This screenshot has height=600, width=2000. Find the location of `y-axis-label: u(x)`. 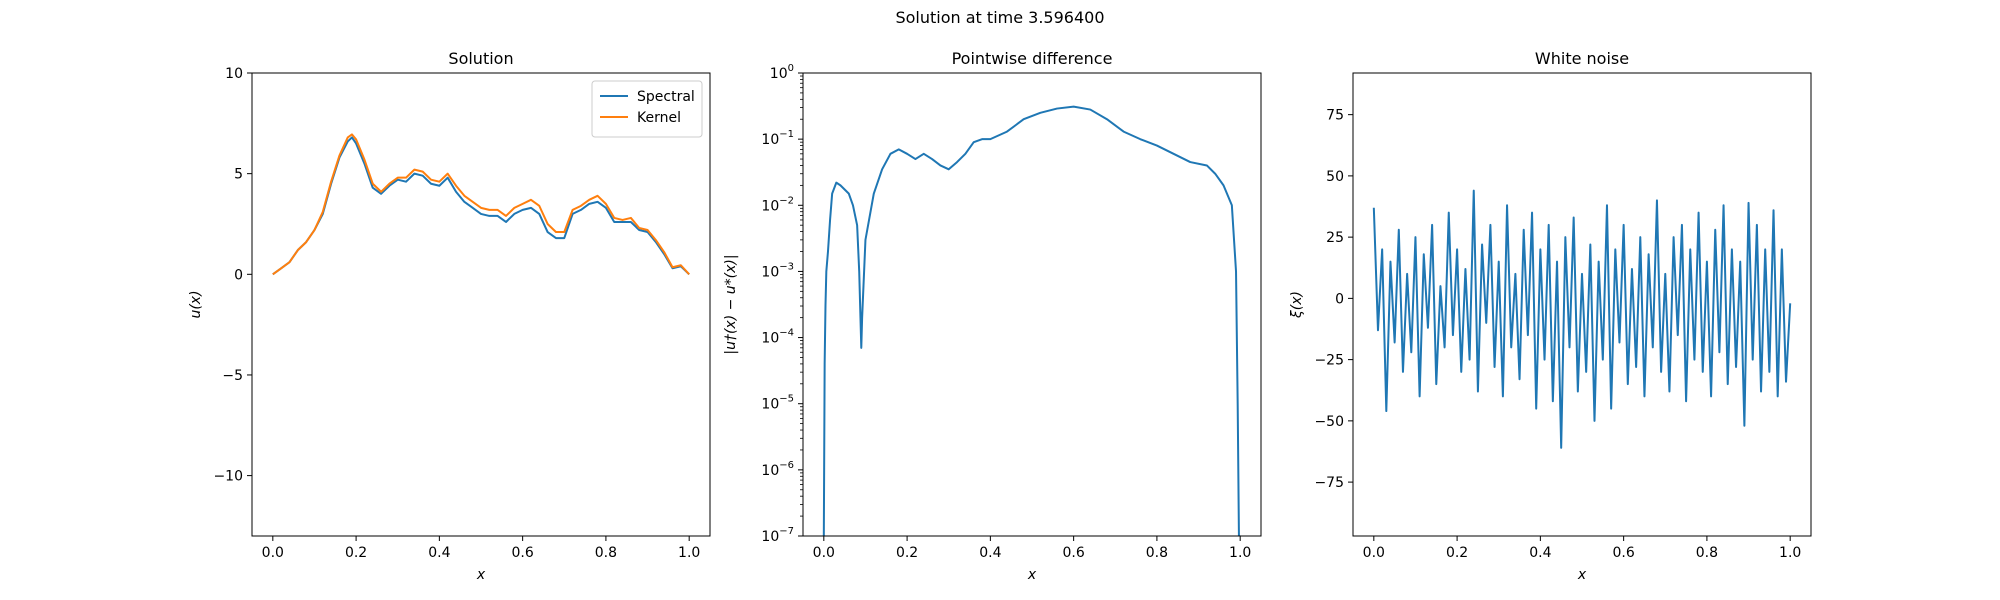

y-axis-label: u(x) is located at coordinates (196, 304).